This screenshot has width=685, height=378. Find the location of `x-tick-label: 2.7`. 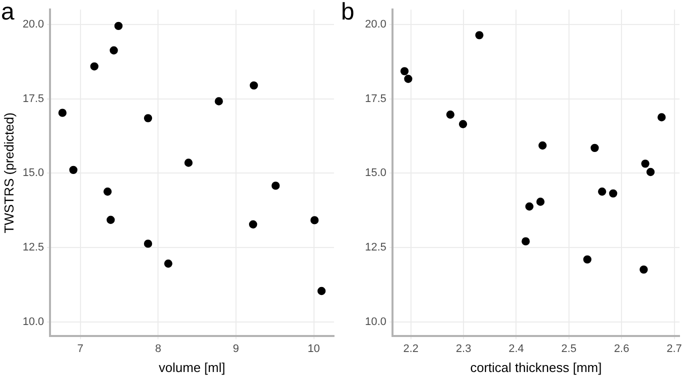

x-tick-label: 2.7 is located at coordinates (674, 348).